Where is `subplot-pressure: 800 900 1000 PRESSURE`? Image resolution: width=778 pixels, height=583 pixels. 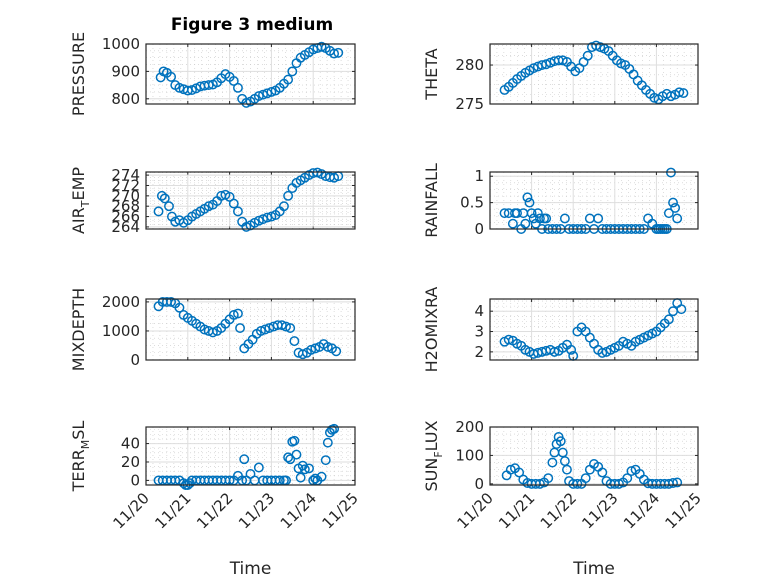
subplot-pressure: 800 900 1000 PRESSURE is located at coordinates (212, 74).